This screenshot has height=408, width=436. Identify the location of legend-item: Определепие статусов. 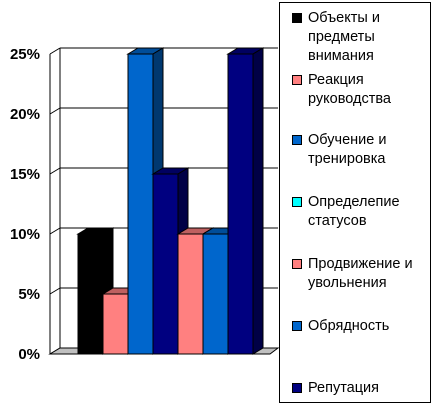
(360, 212).